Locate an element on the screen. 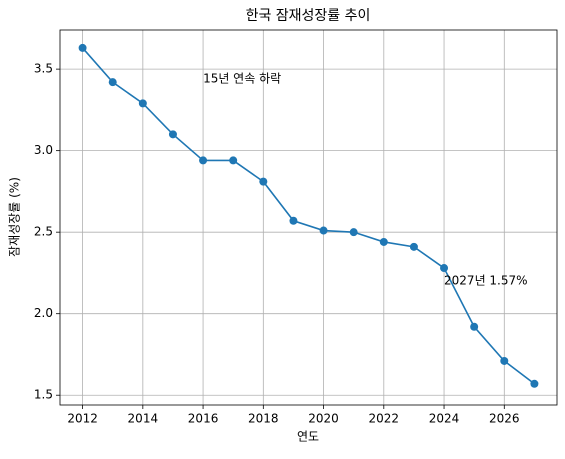 The width and height of the screenshot is (565, 459). annotation: 2027년 1.57% is located at coordinates (486, 281).